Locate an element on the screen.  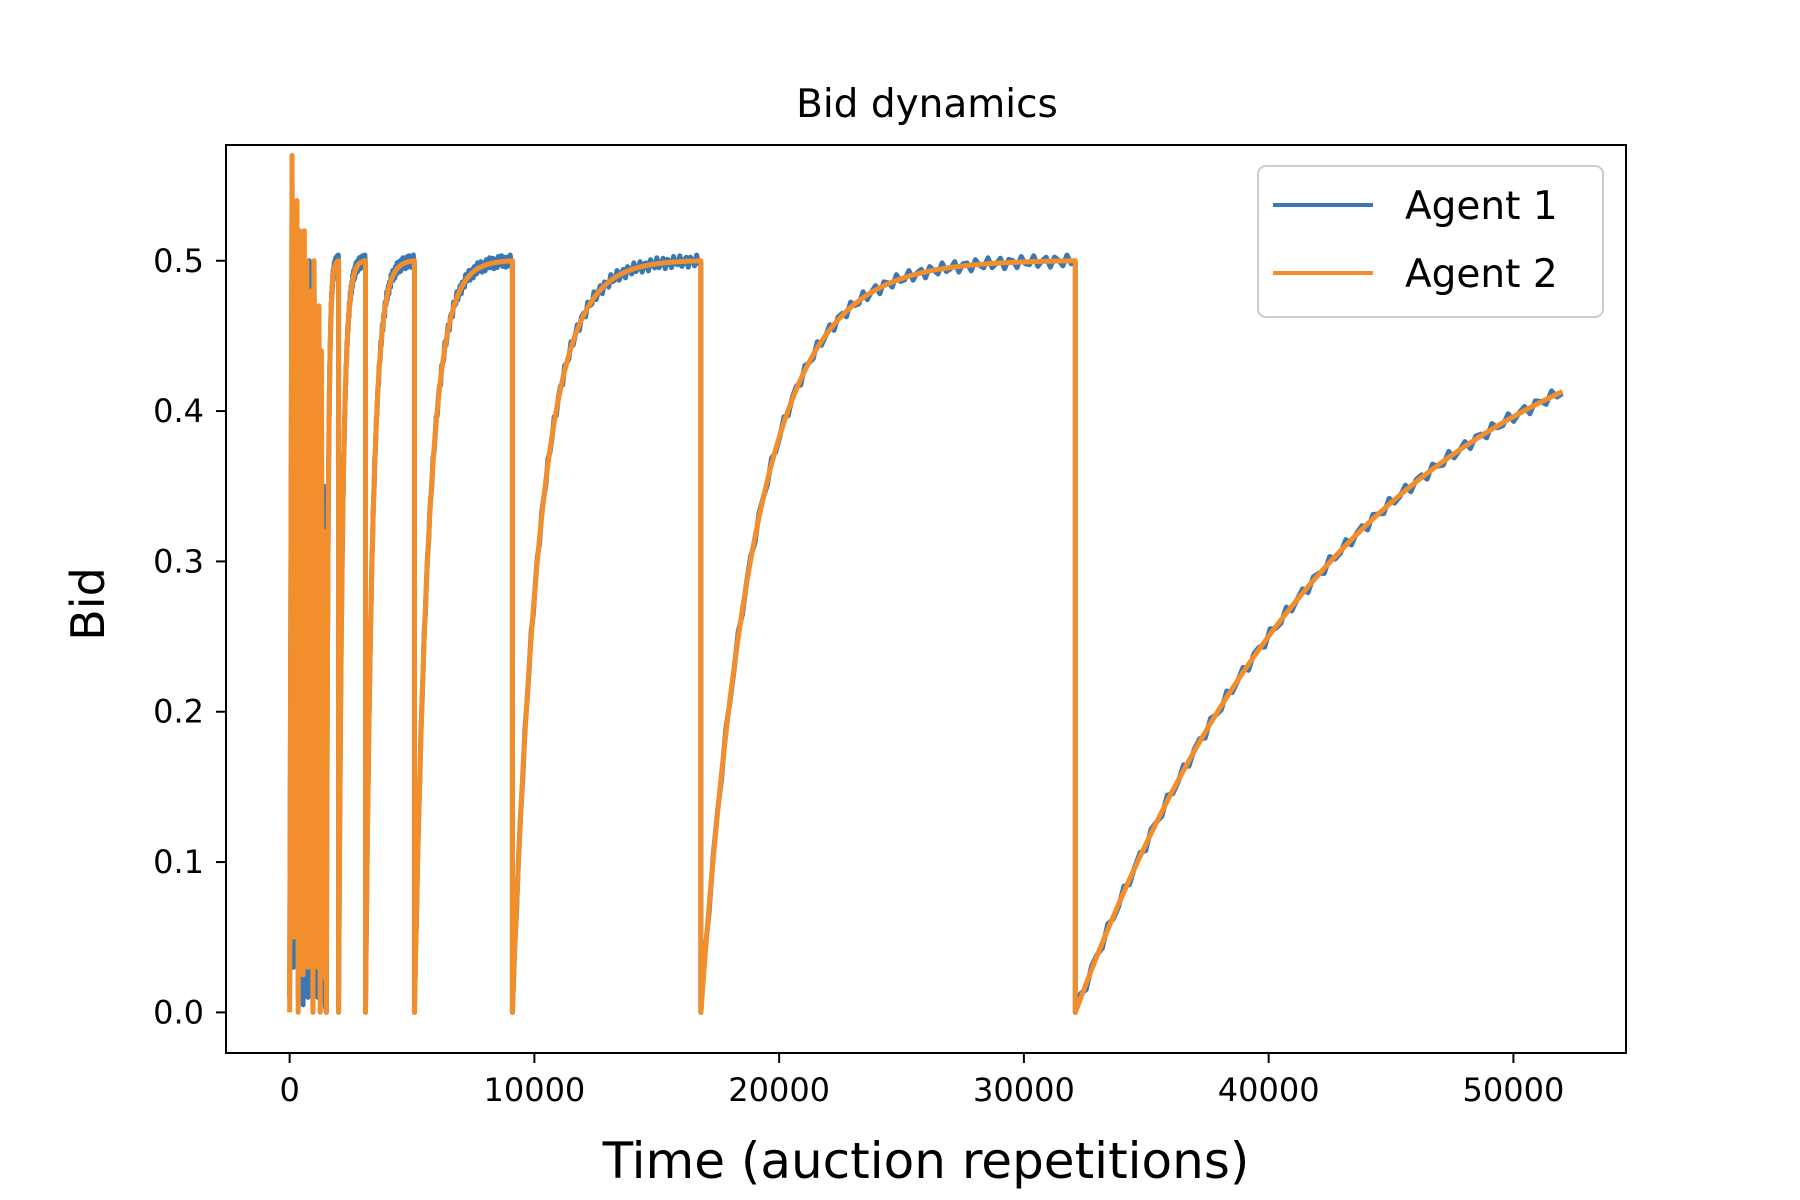
chart-title: Bid dynamics is located at coordinates (927, 104).